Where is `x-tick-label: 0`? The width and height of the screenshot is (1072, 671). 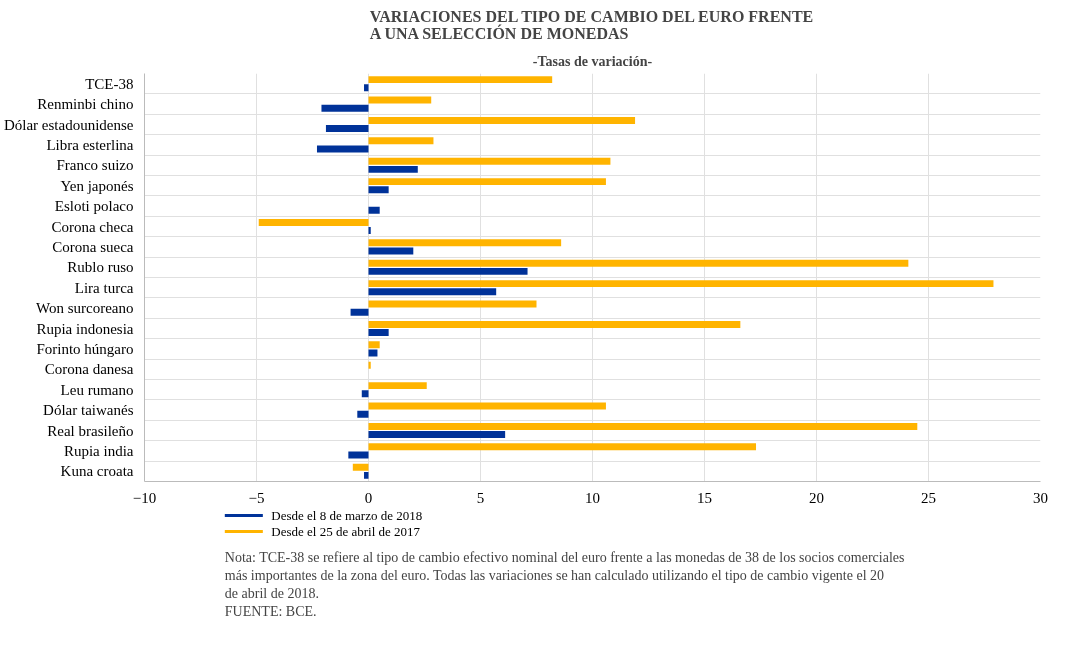 x-tick-label: 0 is located at coordinates (368, 497).